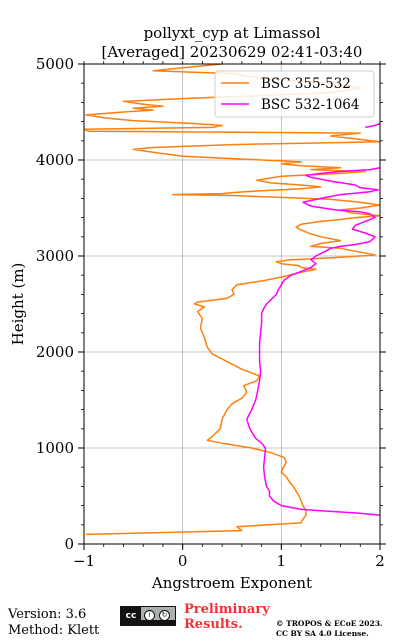 The image size is (400, 640). What do you see at coordinates (310, 105) in the screenshot?
I see `legend-label-bsc-532-1064: BSC 532-1064` at bounding box center [310, 105].